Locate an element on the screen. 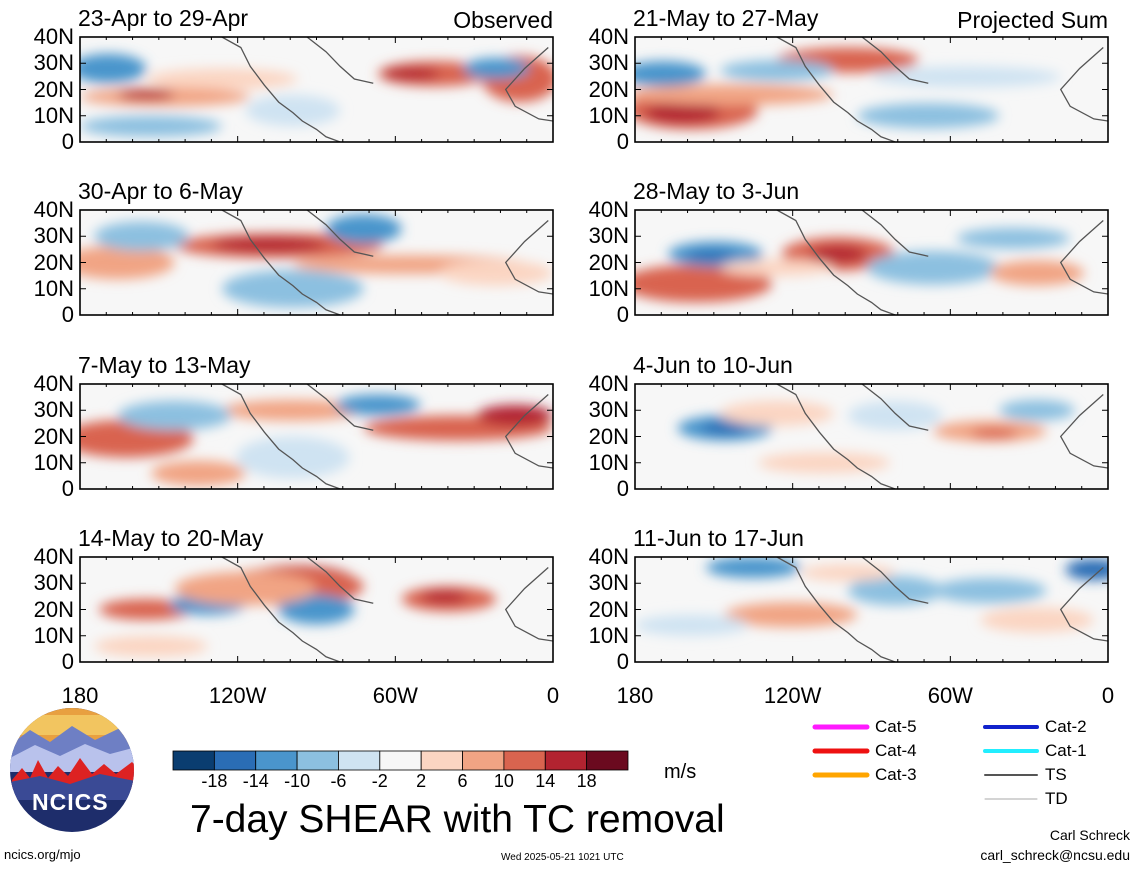 This screenshot has width=1135, height=871. panel-tag: Projected Sum is located at coordinates (1032, 20).